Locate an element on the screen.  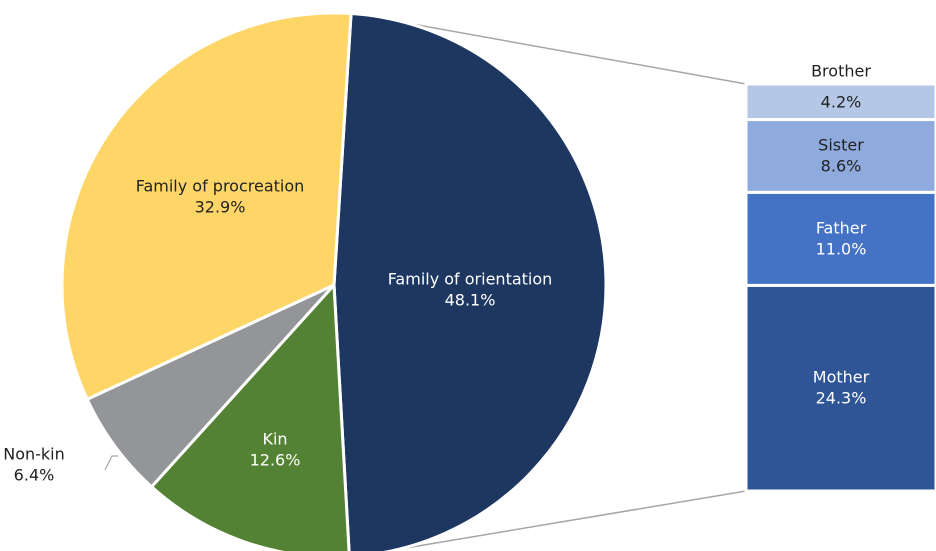
segment-value: 4.2% is located at coordinates (841, 101).